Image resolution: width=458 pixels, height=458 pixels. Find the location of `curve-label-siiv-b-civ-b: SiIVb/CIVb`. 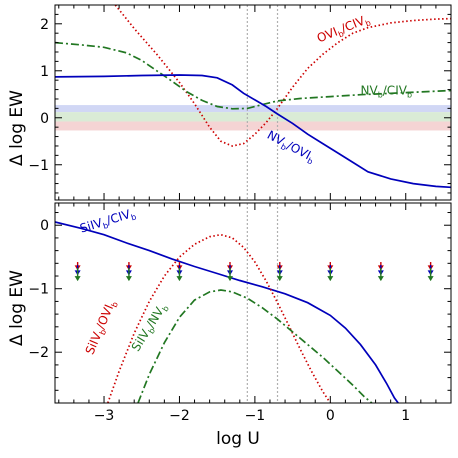

curve-label-siiv-b-civ-b: SiIVb/CIVb is located at coordinates (107, 222).